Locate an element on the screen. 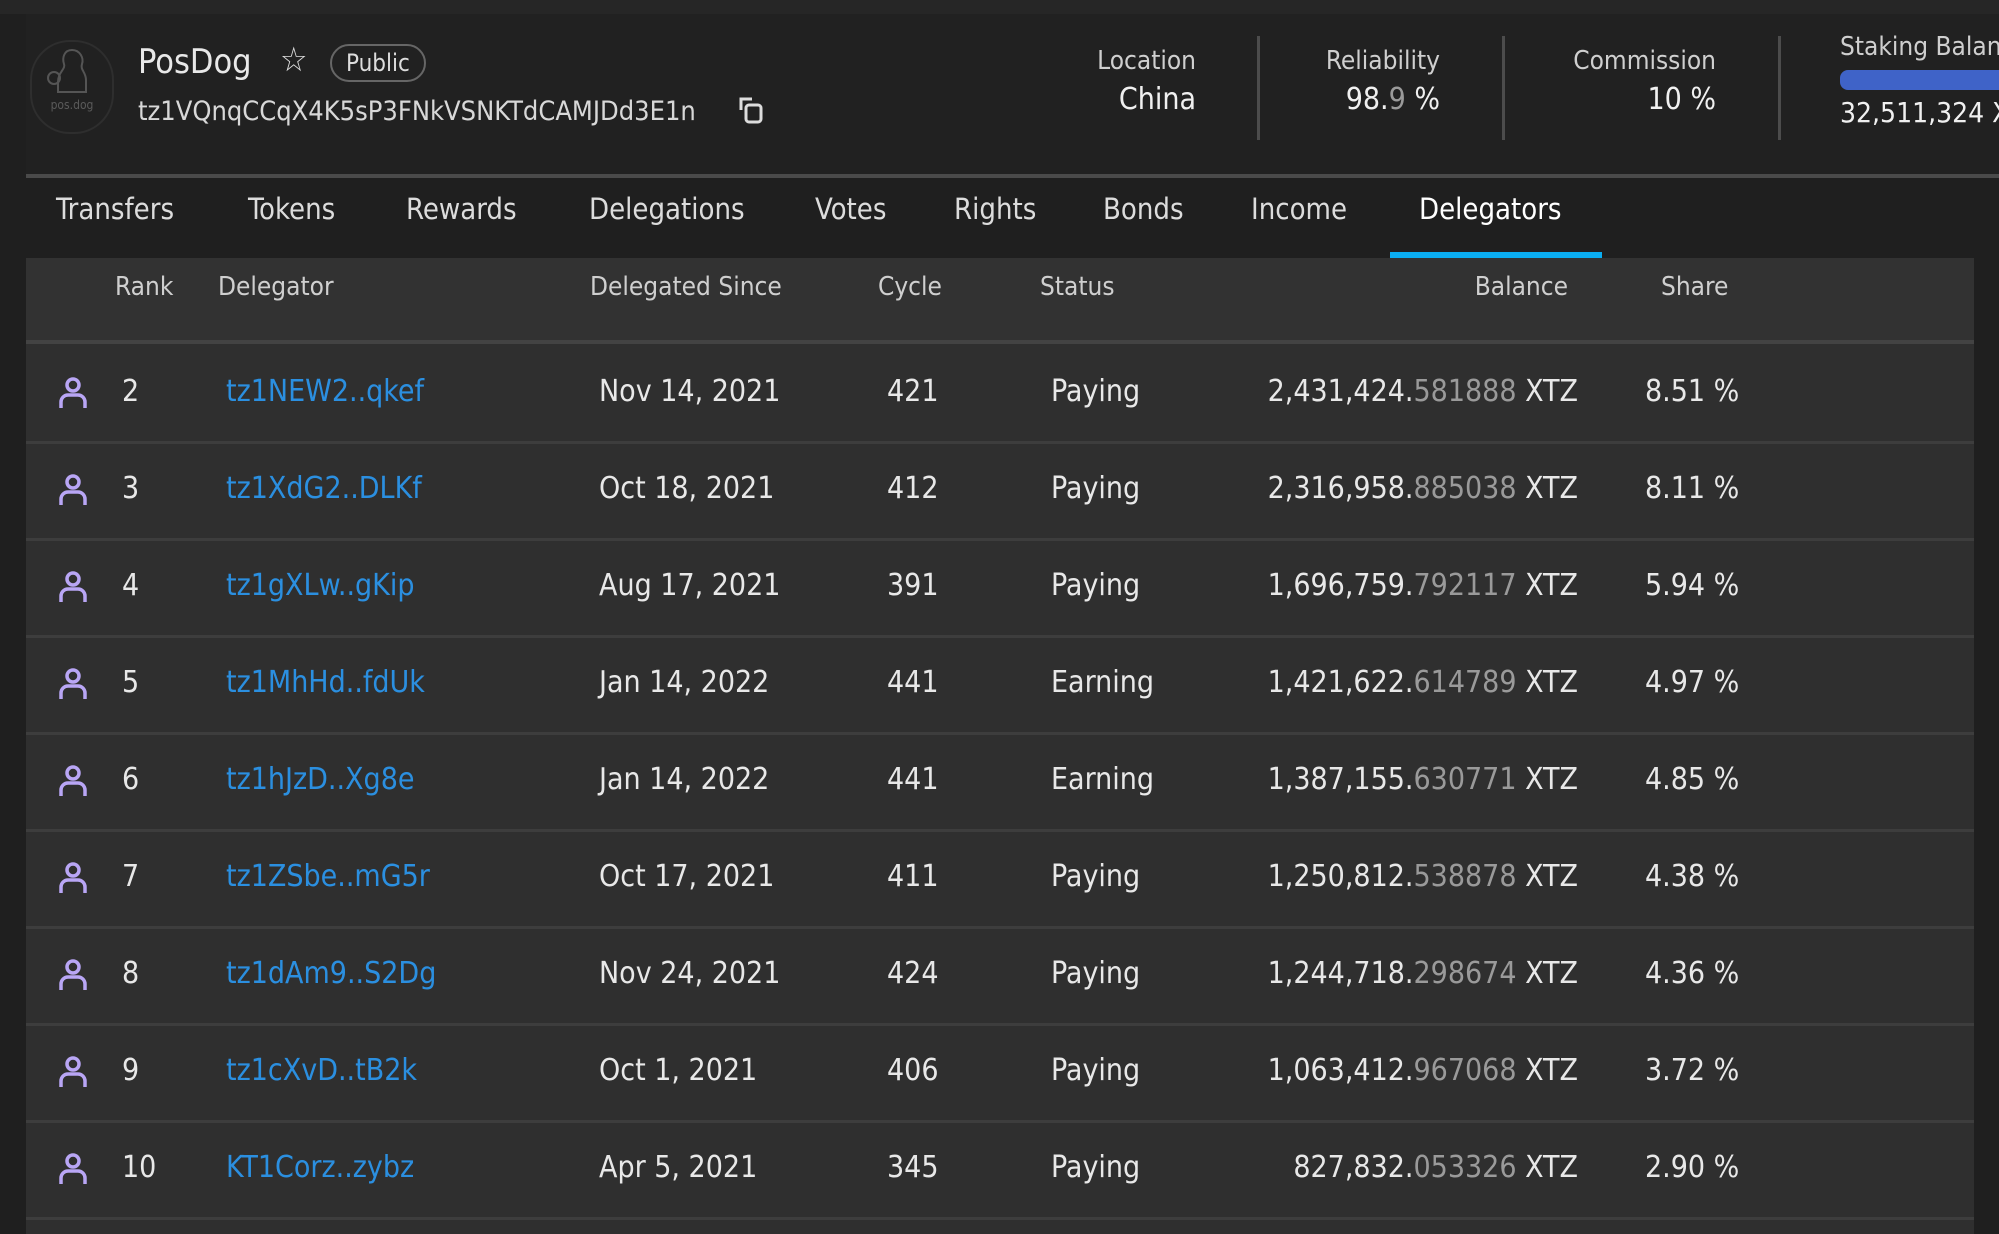  balance-decimals: 967068 is located at coordinates (1465, 1070).